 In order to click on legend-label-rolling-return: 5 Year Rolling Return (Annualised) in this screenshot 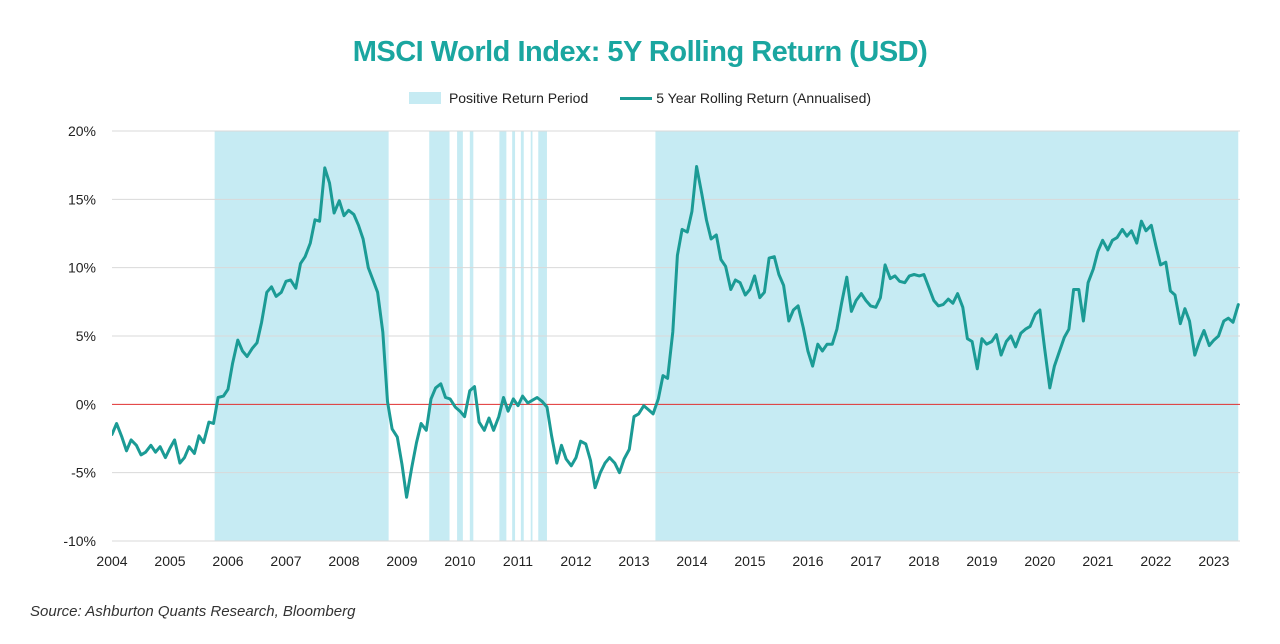, I will do `click(764, 98)`.